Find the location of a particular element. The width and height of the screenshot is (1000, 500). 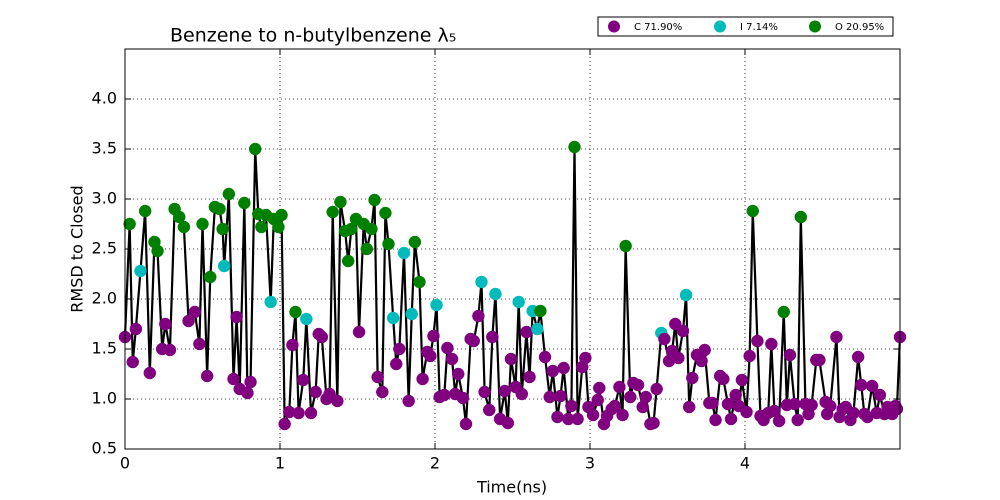

y-tick-label: 0.5 is located at coordinates (104, 448).